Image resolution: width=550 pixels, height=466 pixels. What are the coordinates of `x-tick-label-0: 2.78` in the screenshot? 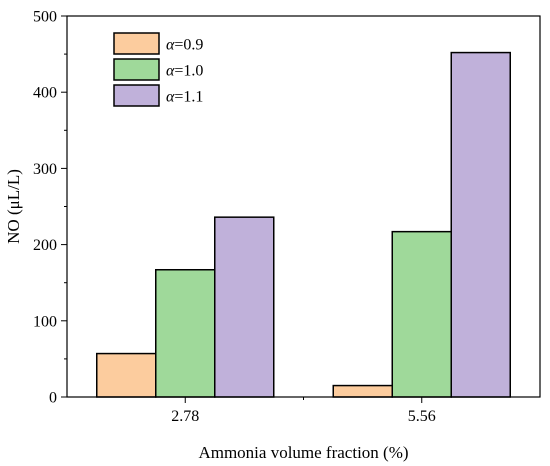 It's located at (185, 416).